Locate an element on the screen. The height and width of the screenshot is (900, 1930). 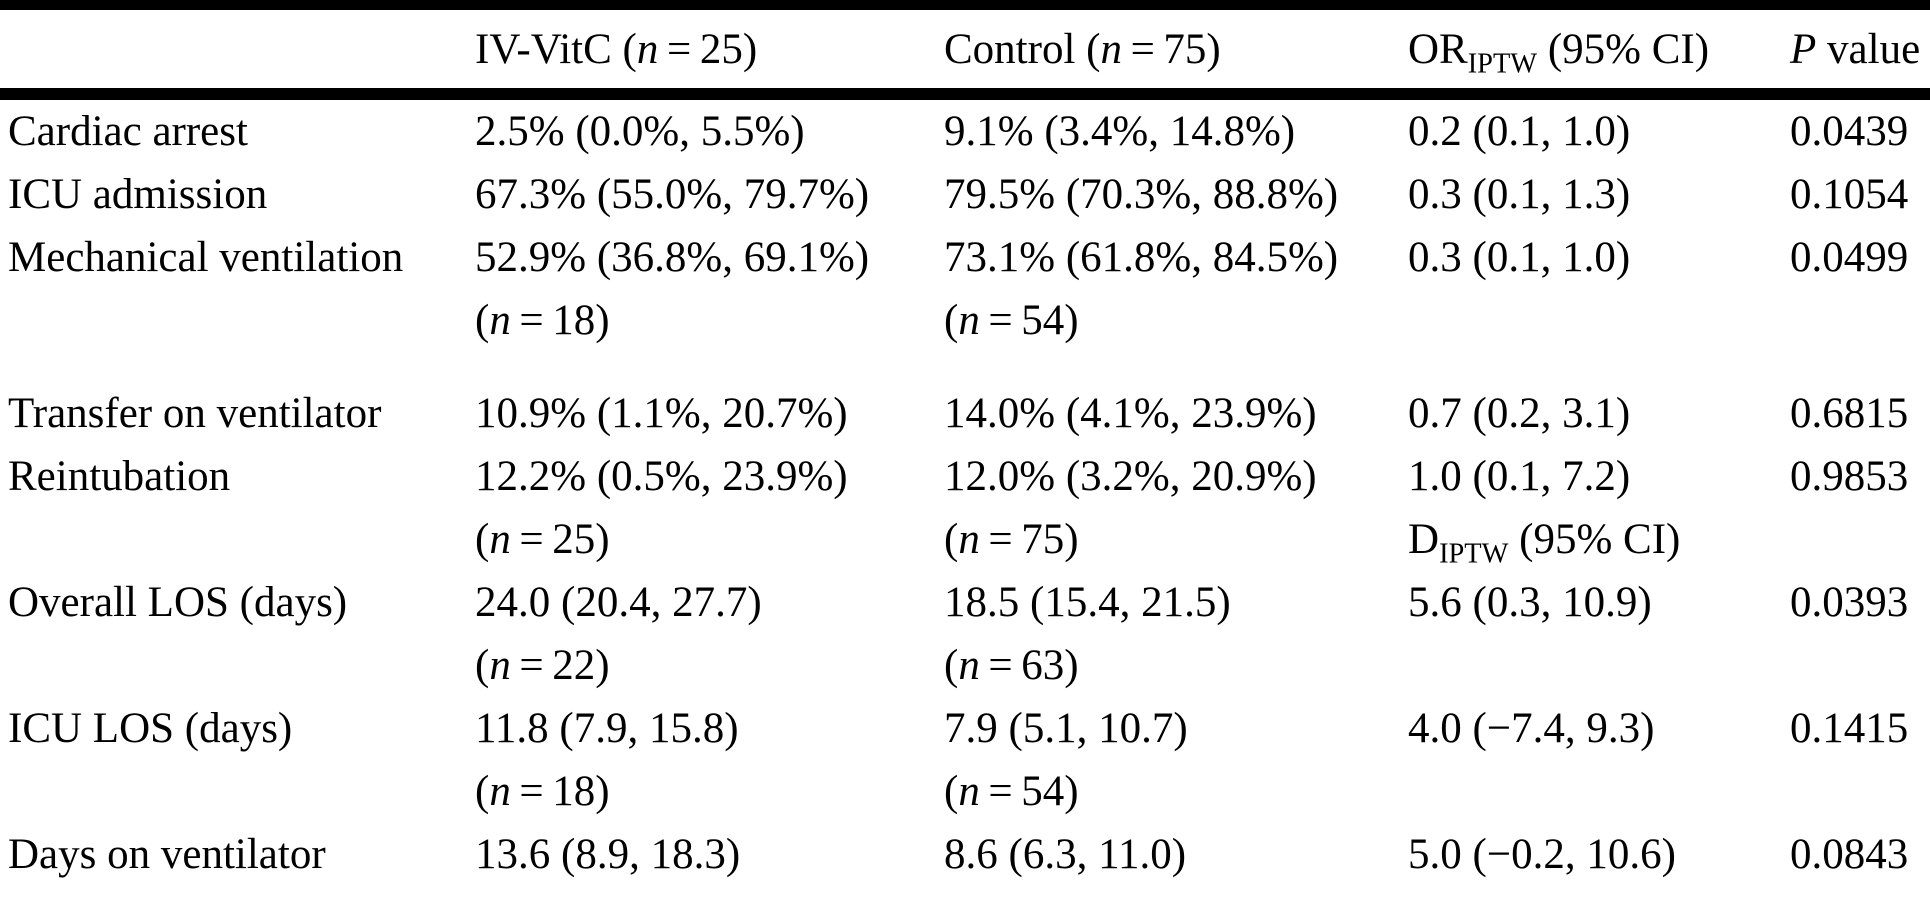
cell-label: Days on ventilator is located at coordinates (237, 854).